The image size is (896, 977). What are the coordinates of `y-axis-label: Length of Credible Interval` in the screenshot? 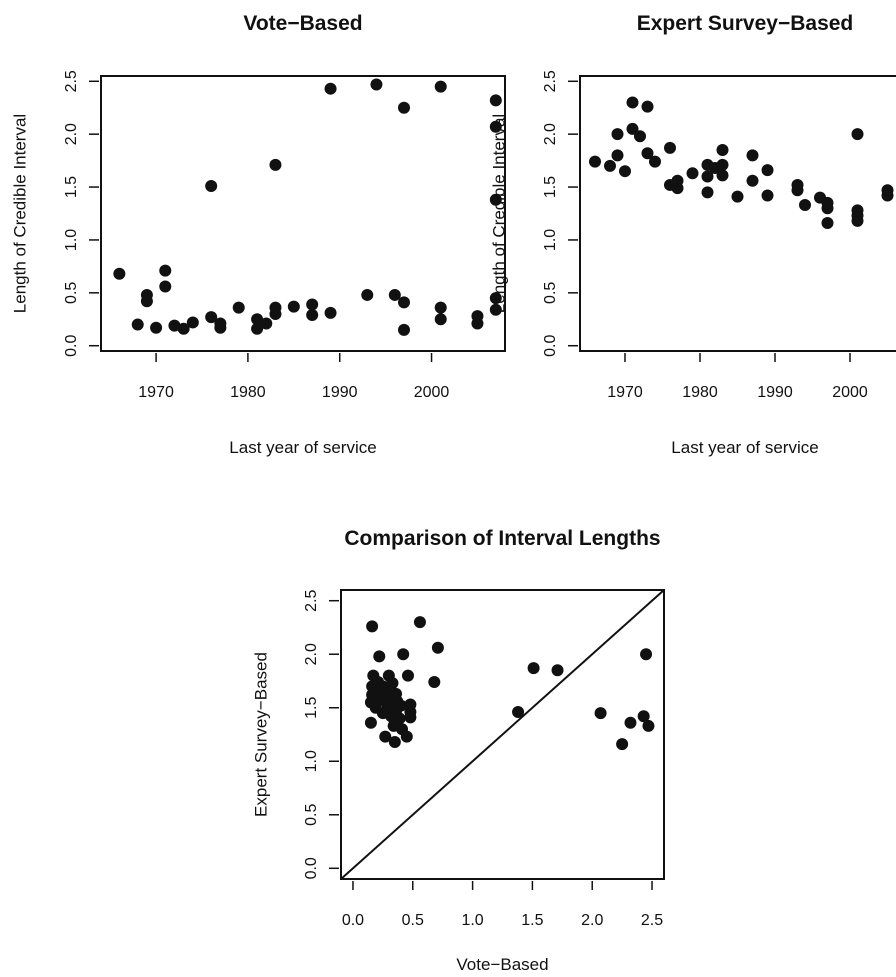 It's located at (19, 213).